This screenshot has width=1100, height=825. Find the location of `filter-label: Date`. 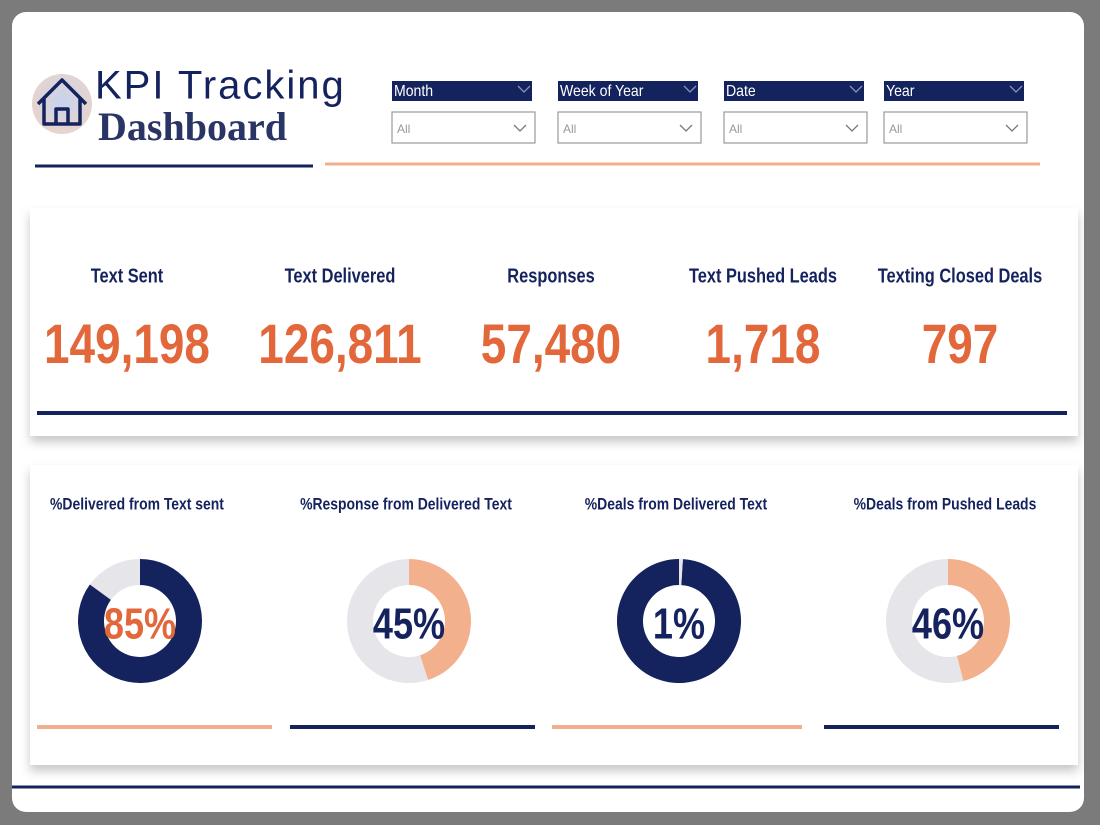

filter-label: Date is located at coordinates (741, 91).